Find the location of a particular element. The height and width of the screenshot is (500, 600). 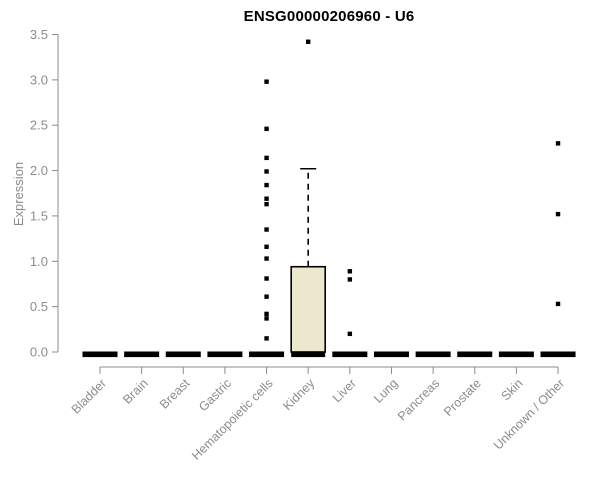

x-tick-label: Liver is located at coordinates (344, 390).